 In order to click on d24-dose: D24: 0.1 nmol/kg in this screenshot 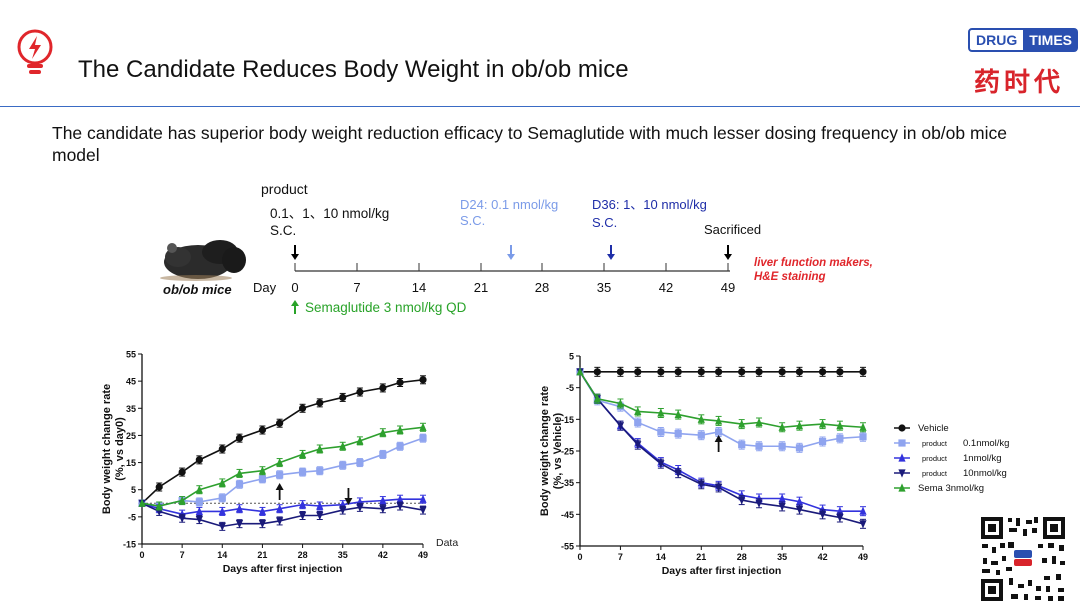, I will do `click(509, 204)`.